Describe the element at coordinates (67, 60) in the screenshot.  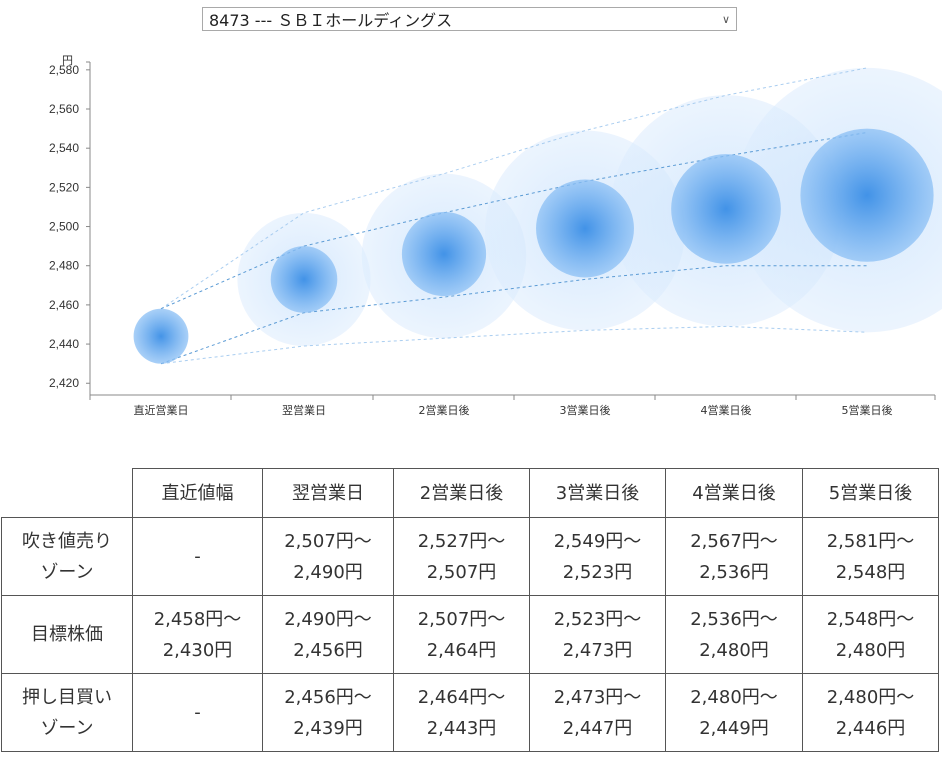
I see `y-unit-label: 円` at that location.